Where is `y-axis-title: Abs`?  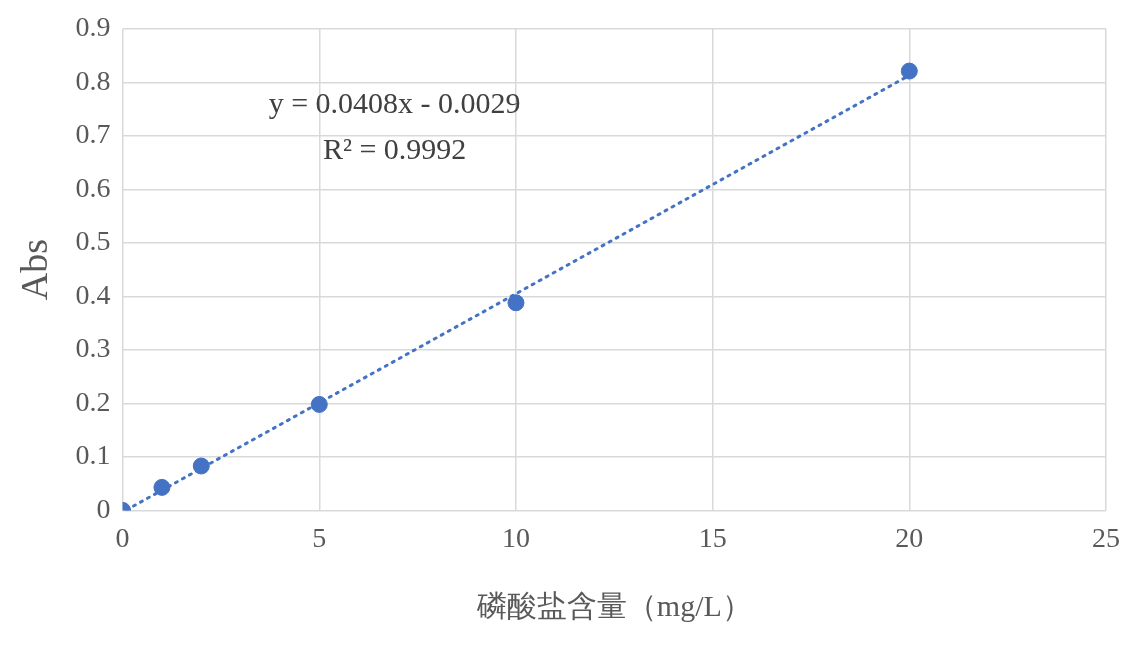 y-axis-title: Abs is located at coordinates (33, 269).